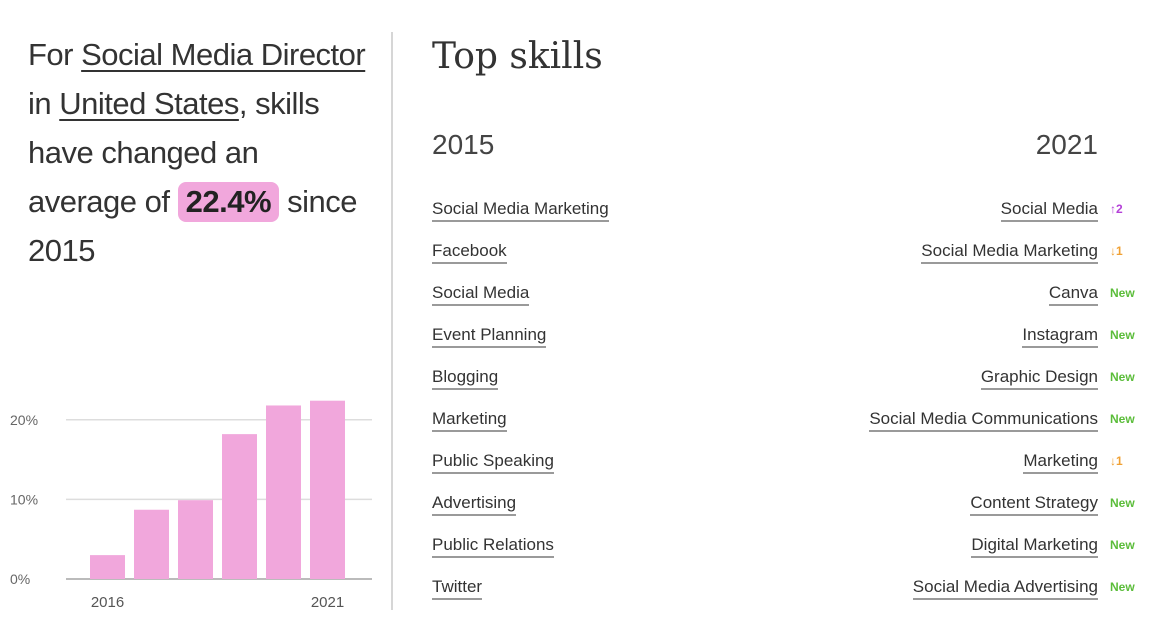  What do you see at coordinates (1060, 336) in the screenshot?
I see `skill-2021-link: Instagram` at bounding box center [1060, 336].